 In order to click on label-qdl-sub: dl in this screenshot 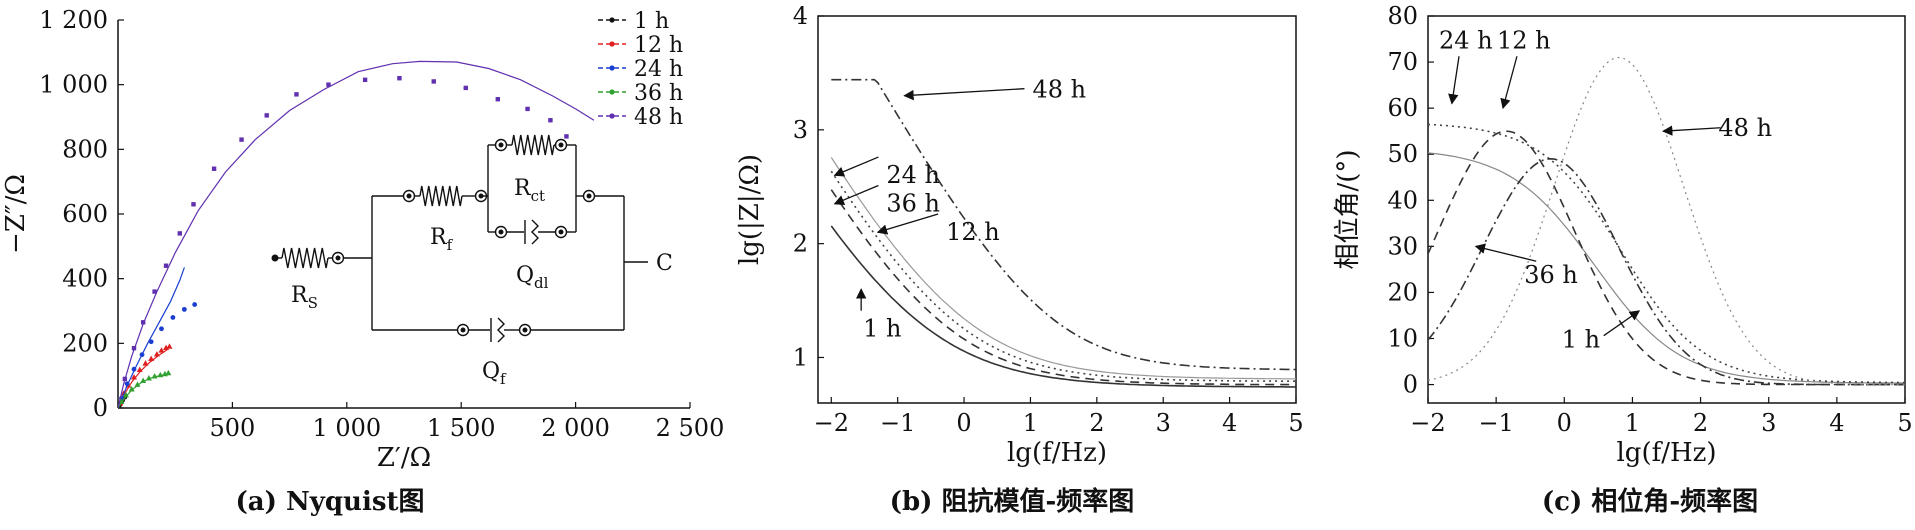, I will do `click(541, 283)`.